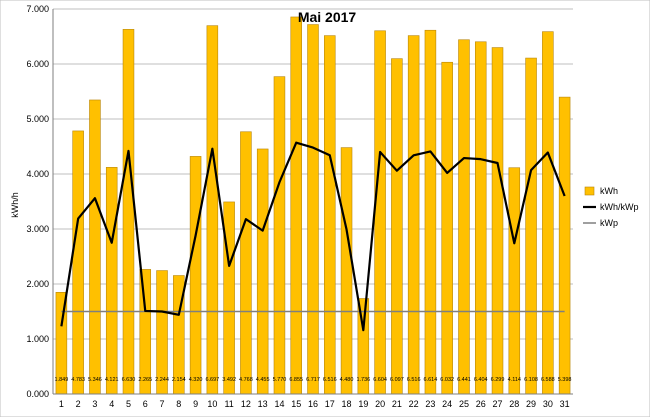  What do you see at coordinates (37, 339) in the screenshot?
I see `y-tick-label: 1.000` at bounding box center [37, 339].